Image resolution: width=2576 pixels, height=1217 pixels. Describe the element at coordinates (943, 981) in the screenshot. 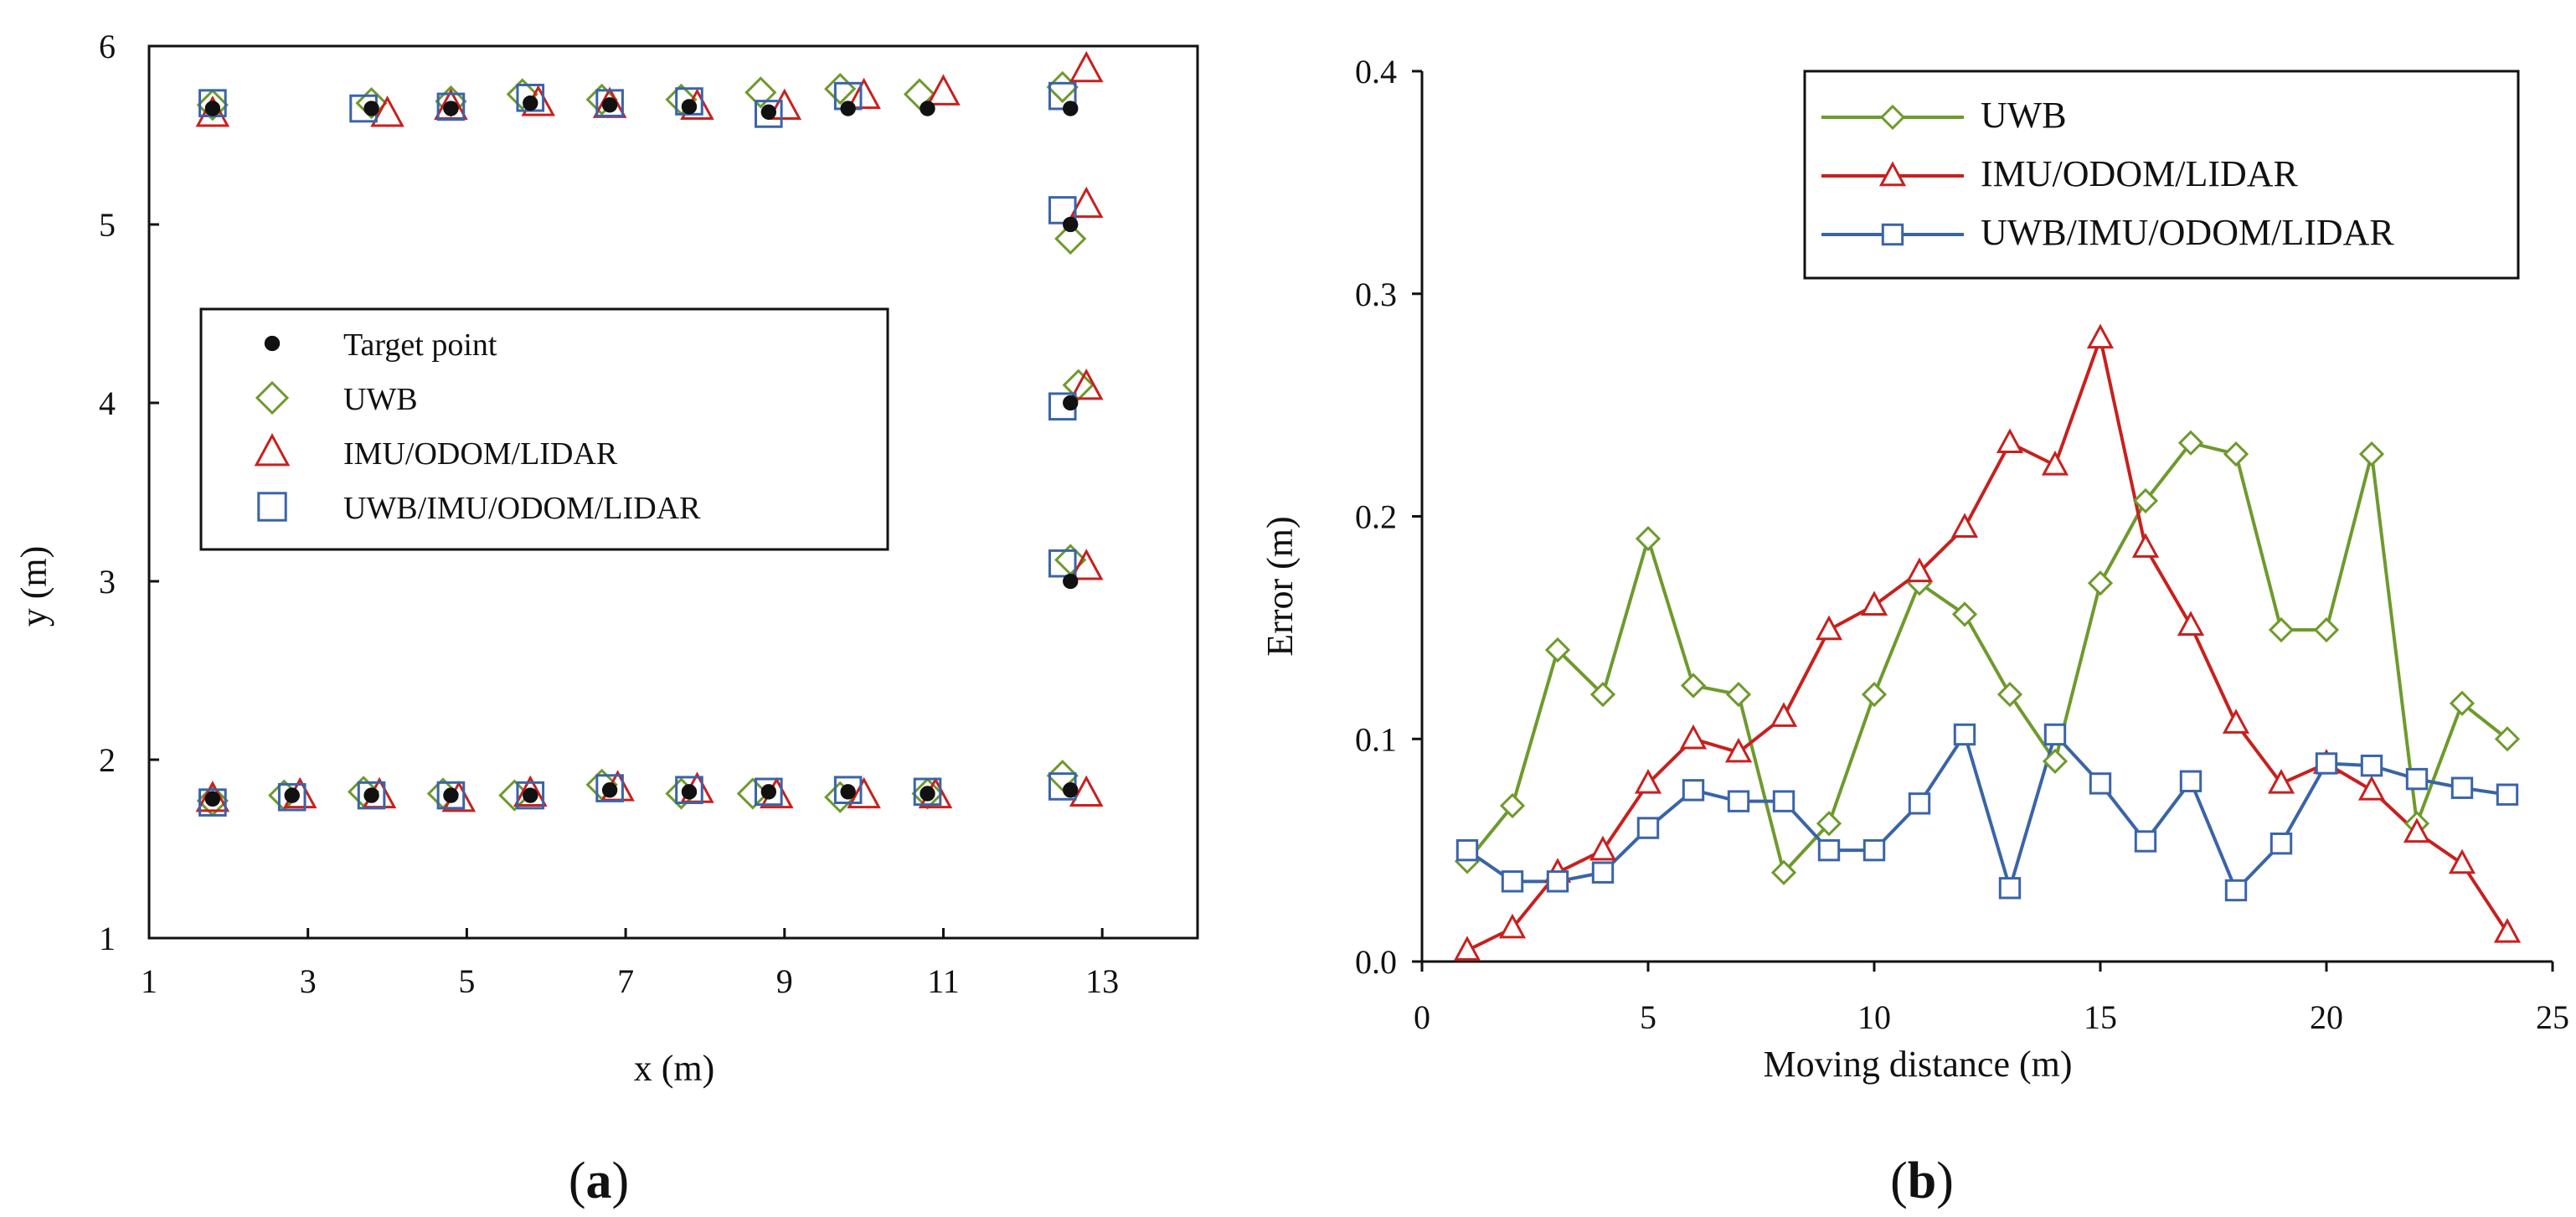

I see `chart-a-x-tick-label: 11` at that location.